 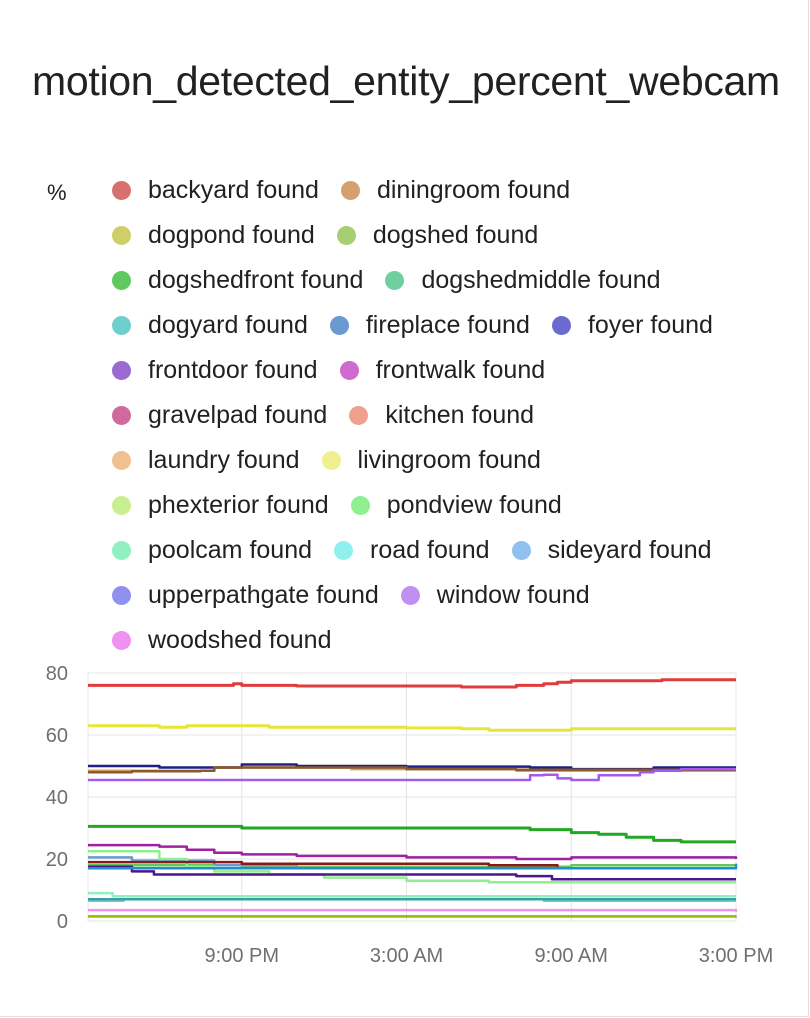 What do you see at coordinates (447, 325) in the screenshot?
I see `legend-label: fireplace found` at bounding box center [447, 325].